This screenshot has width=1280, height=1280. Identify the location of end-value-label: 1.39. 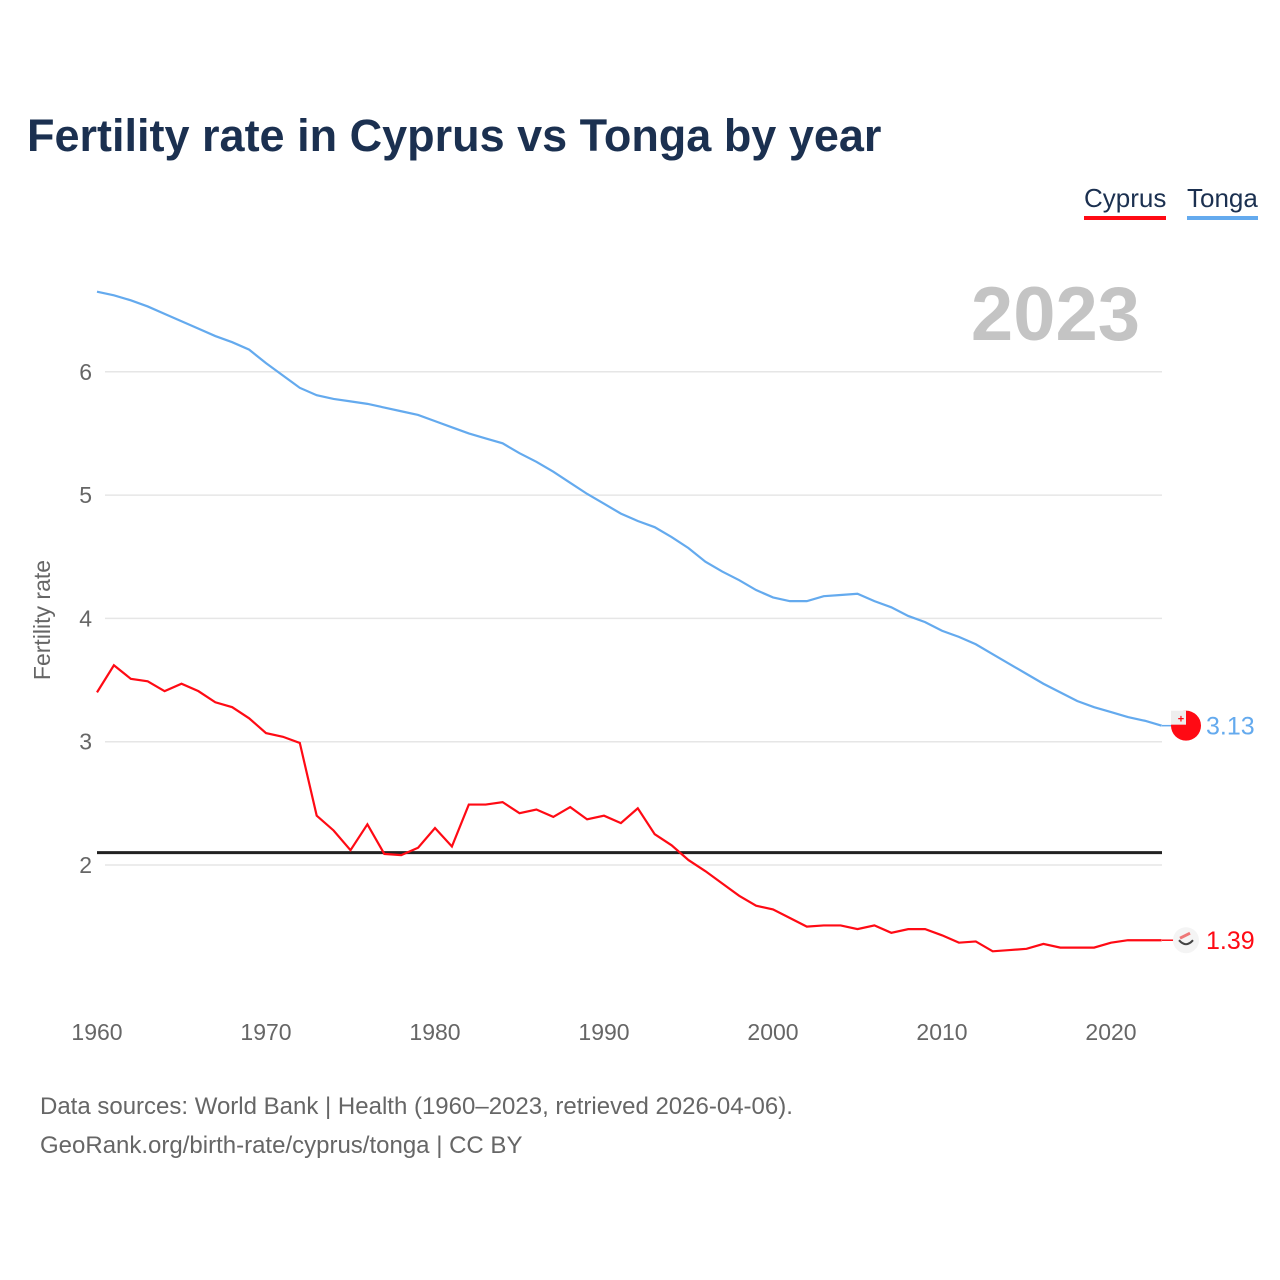
(1230, 941).